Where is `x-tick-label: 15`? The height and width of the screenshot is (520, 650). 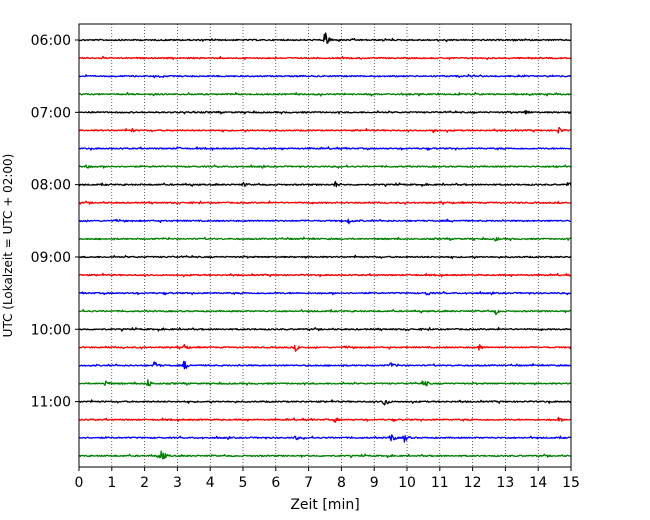
x-tick-label: 15 is located at coordinates (571, 483).